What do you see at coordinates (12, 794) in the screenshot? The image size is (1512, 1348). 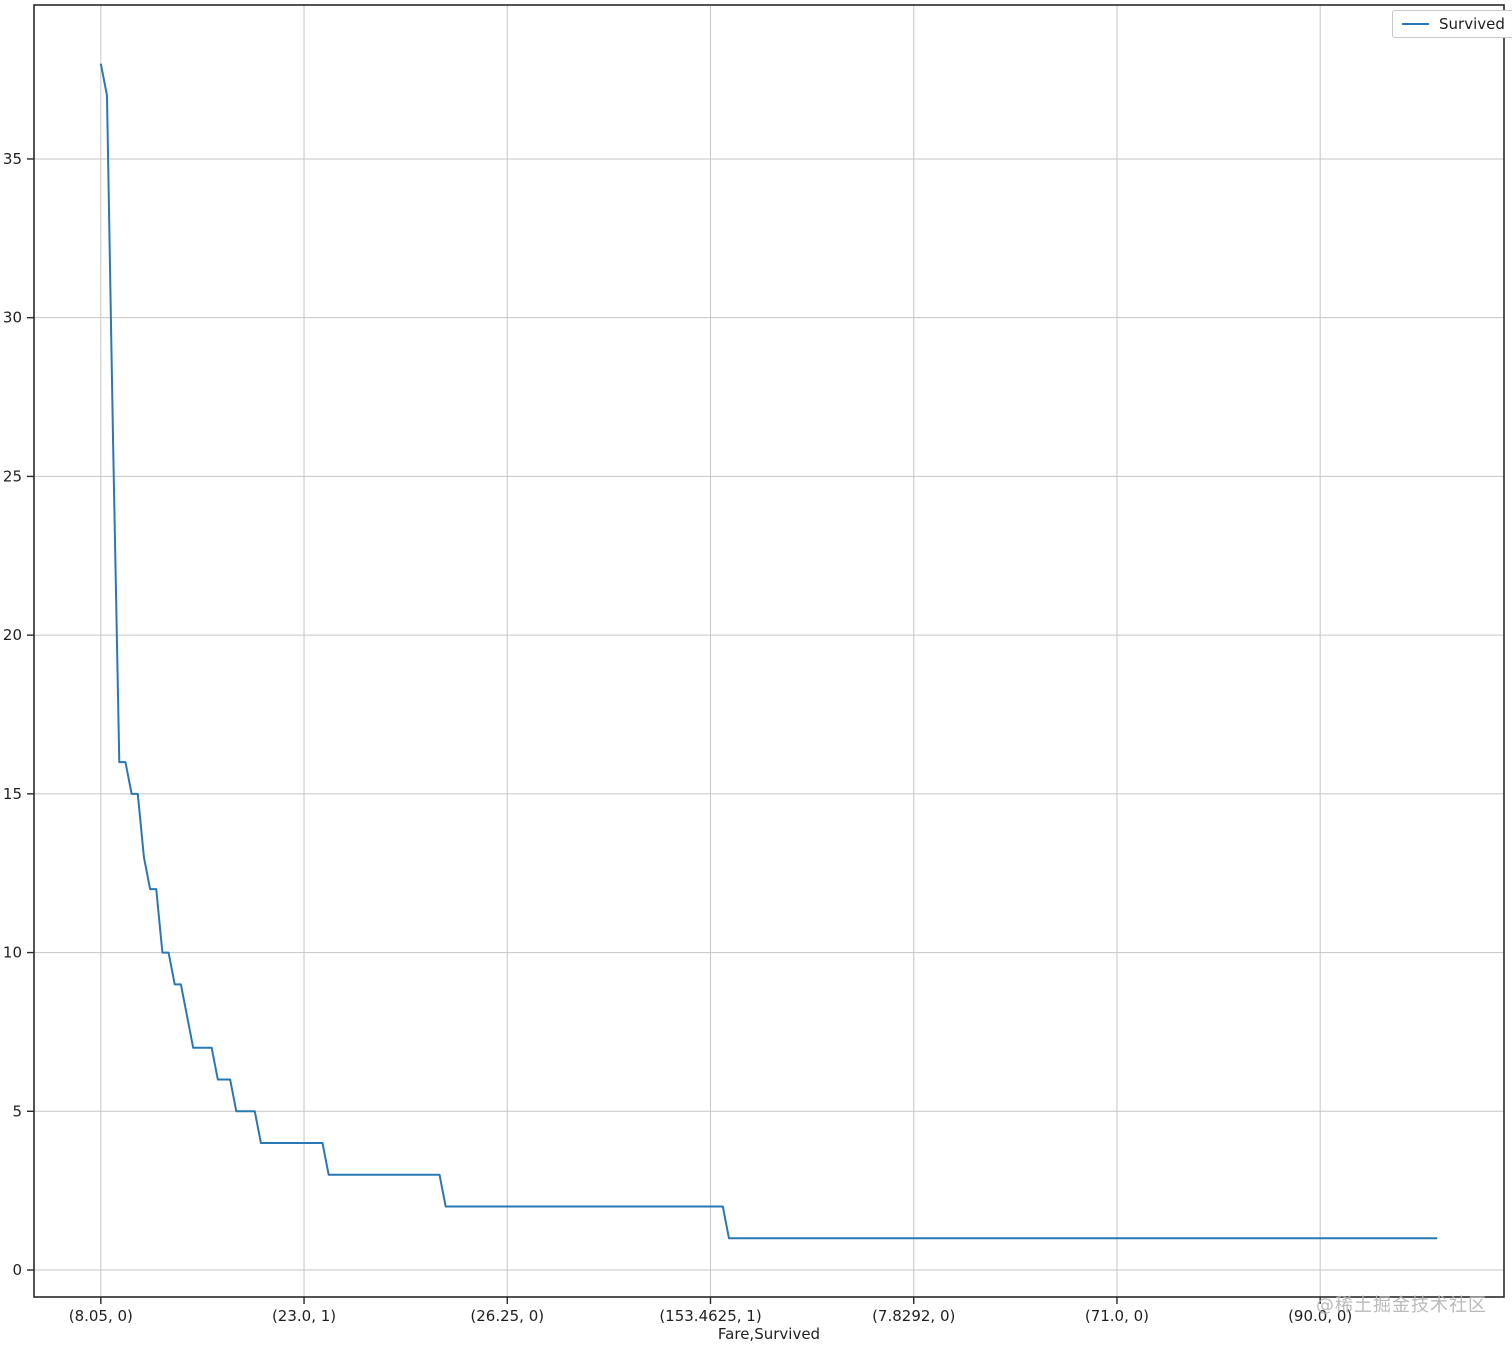 I see `y-tick-label: 15` at bounding box center [12, 794].